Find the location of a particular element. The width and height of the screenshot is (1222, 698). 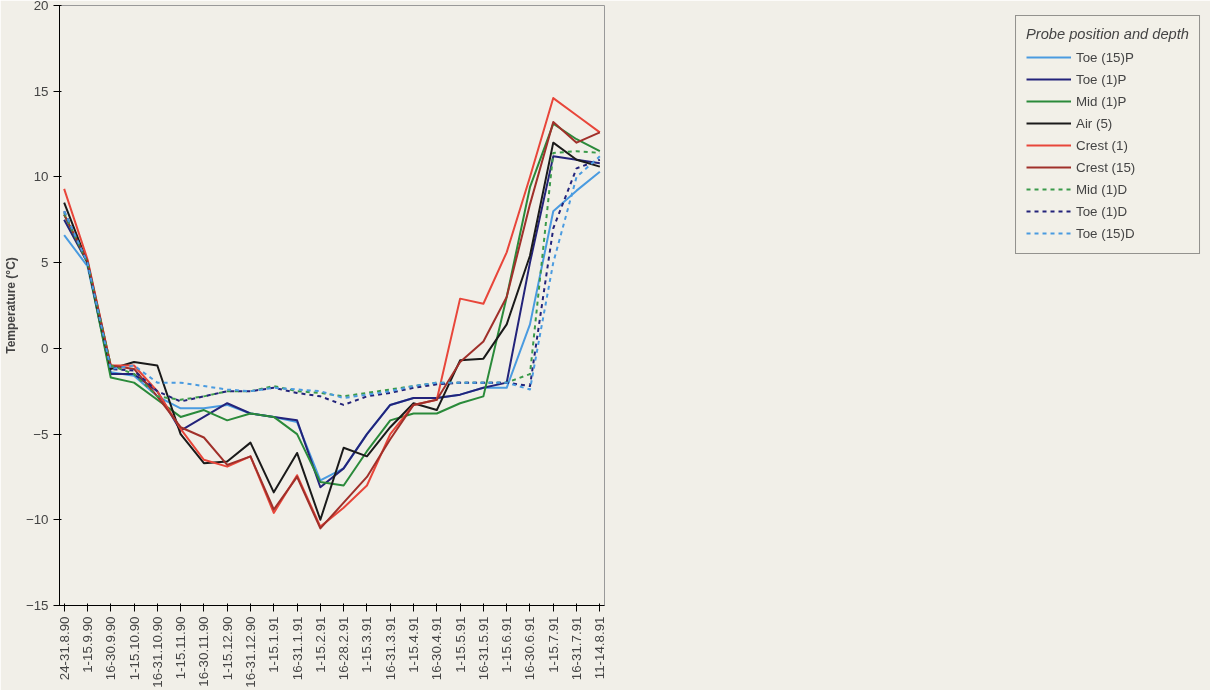

x-tick-label: 1-15.2.91 is located at coordinates (320, 644).